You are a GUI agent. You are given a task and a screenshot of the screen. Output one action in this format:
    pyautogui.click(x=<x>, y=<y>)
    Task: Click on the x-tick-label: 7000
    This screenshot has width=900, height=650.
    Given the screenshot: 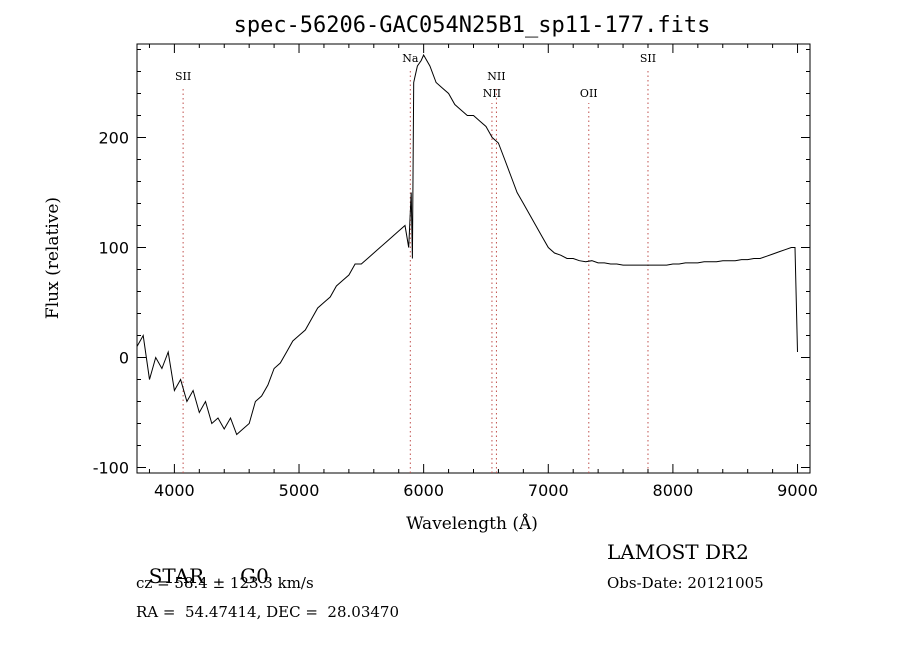 What is the action you would take?
    pyautogui.click(x=548, y=490)
    